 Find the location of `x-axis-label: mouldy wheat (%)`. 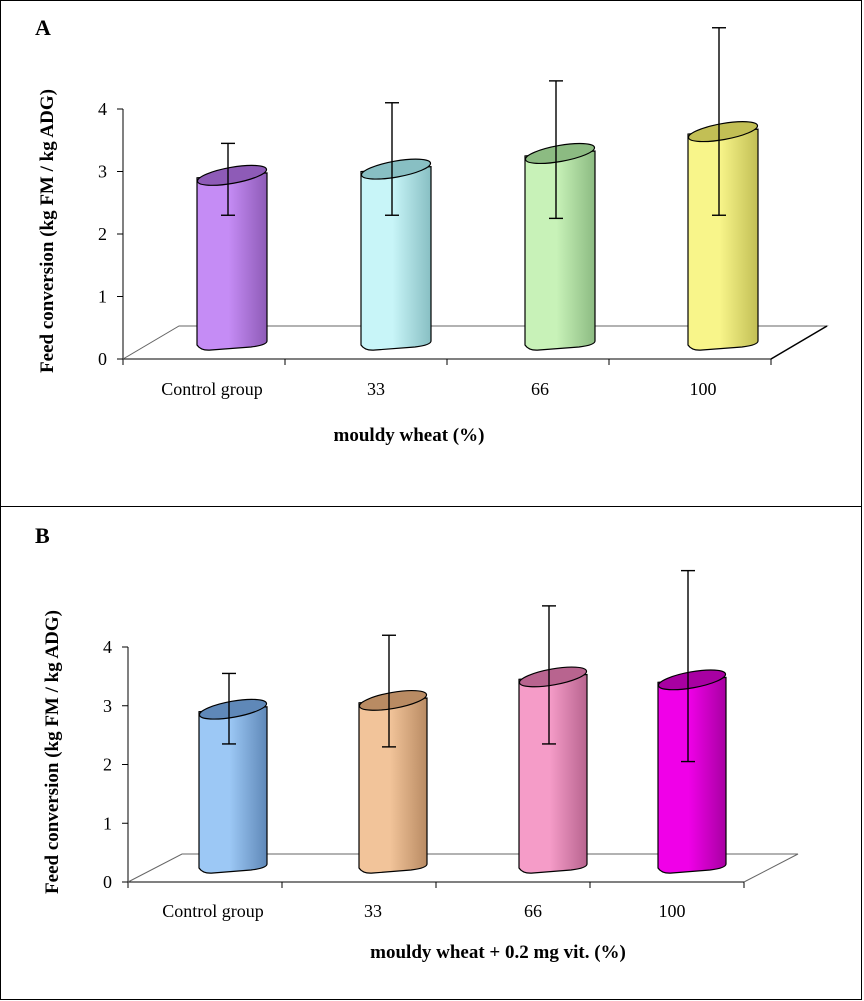

x-axis-label: mouldy wheat (%) is located at coordinates (409, 435).